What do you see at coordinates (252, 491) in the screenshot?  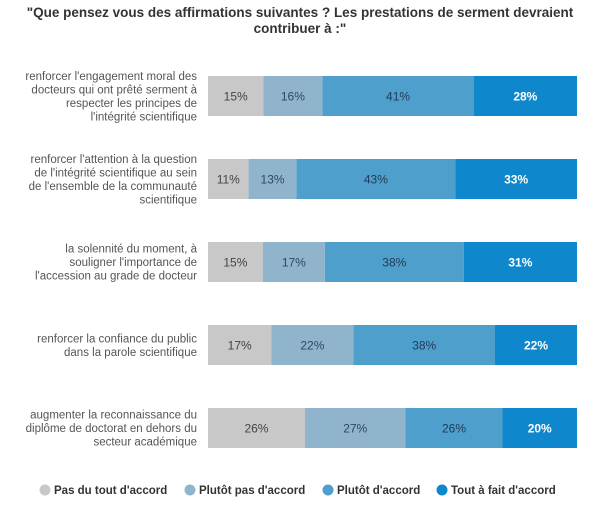 I see `legend-label: Plutôt pas d'accord` at bounding box center [252, 491].